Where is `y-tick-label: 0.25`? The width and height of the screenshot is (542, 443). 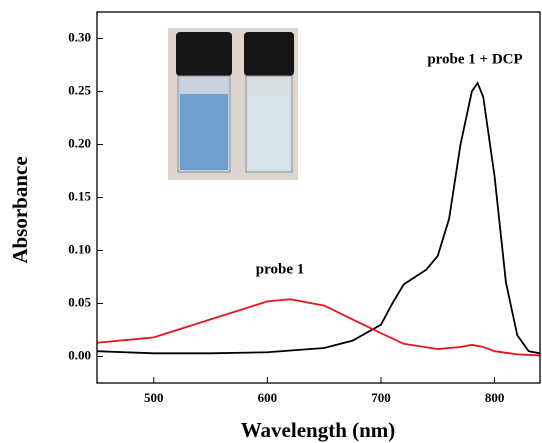
y-tick-label: 0.25 is located at coordinates (79, 89).